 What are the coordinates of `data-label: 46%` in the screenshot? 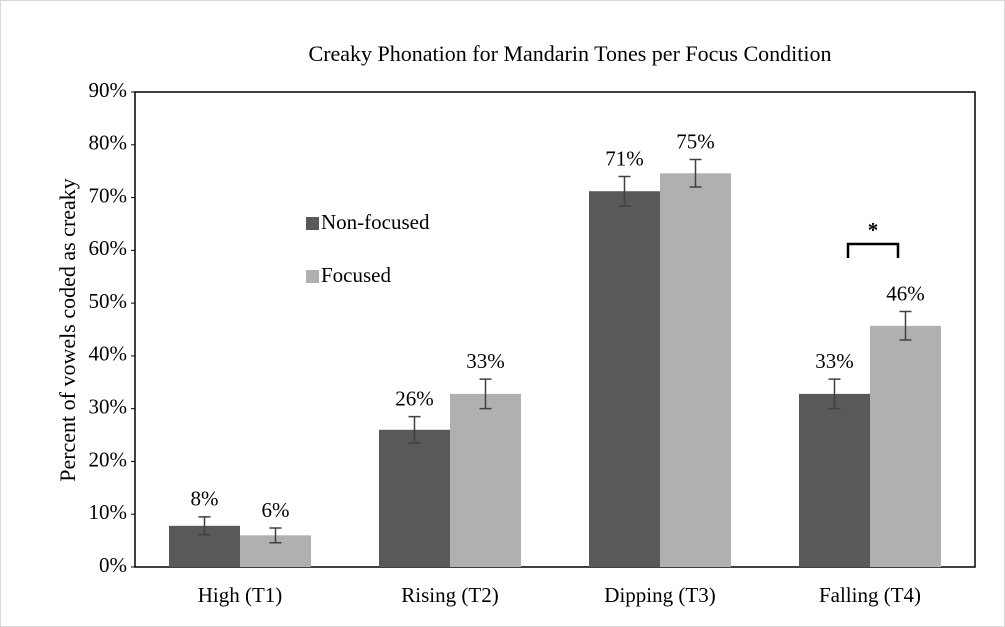 It's located at (905, 293).